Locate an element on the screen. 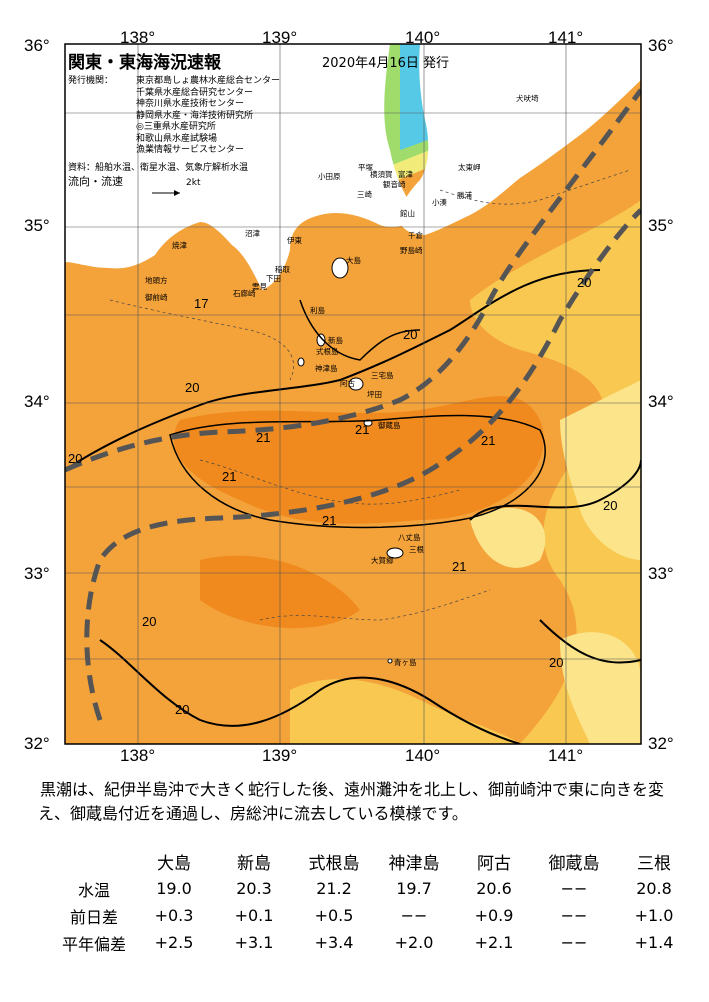  pale-eastern-patch is located at coordinates (600, 470).